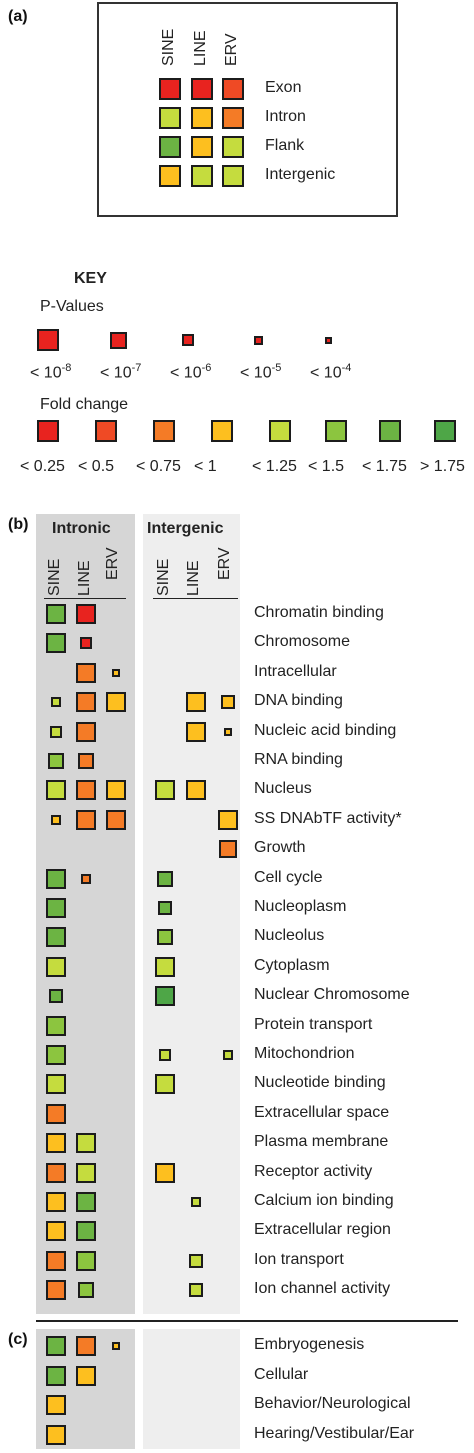  Describe the element at coordinates (280, 848) in the screenshot. I see `go-term-label: Growth` at that location.